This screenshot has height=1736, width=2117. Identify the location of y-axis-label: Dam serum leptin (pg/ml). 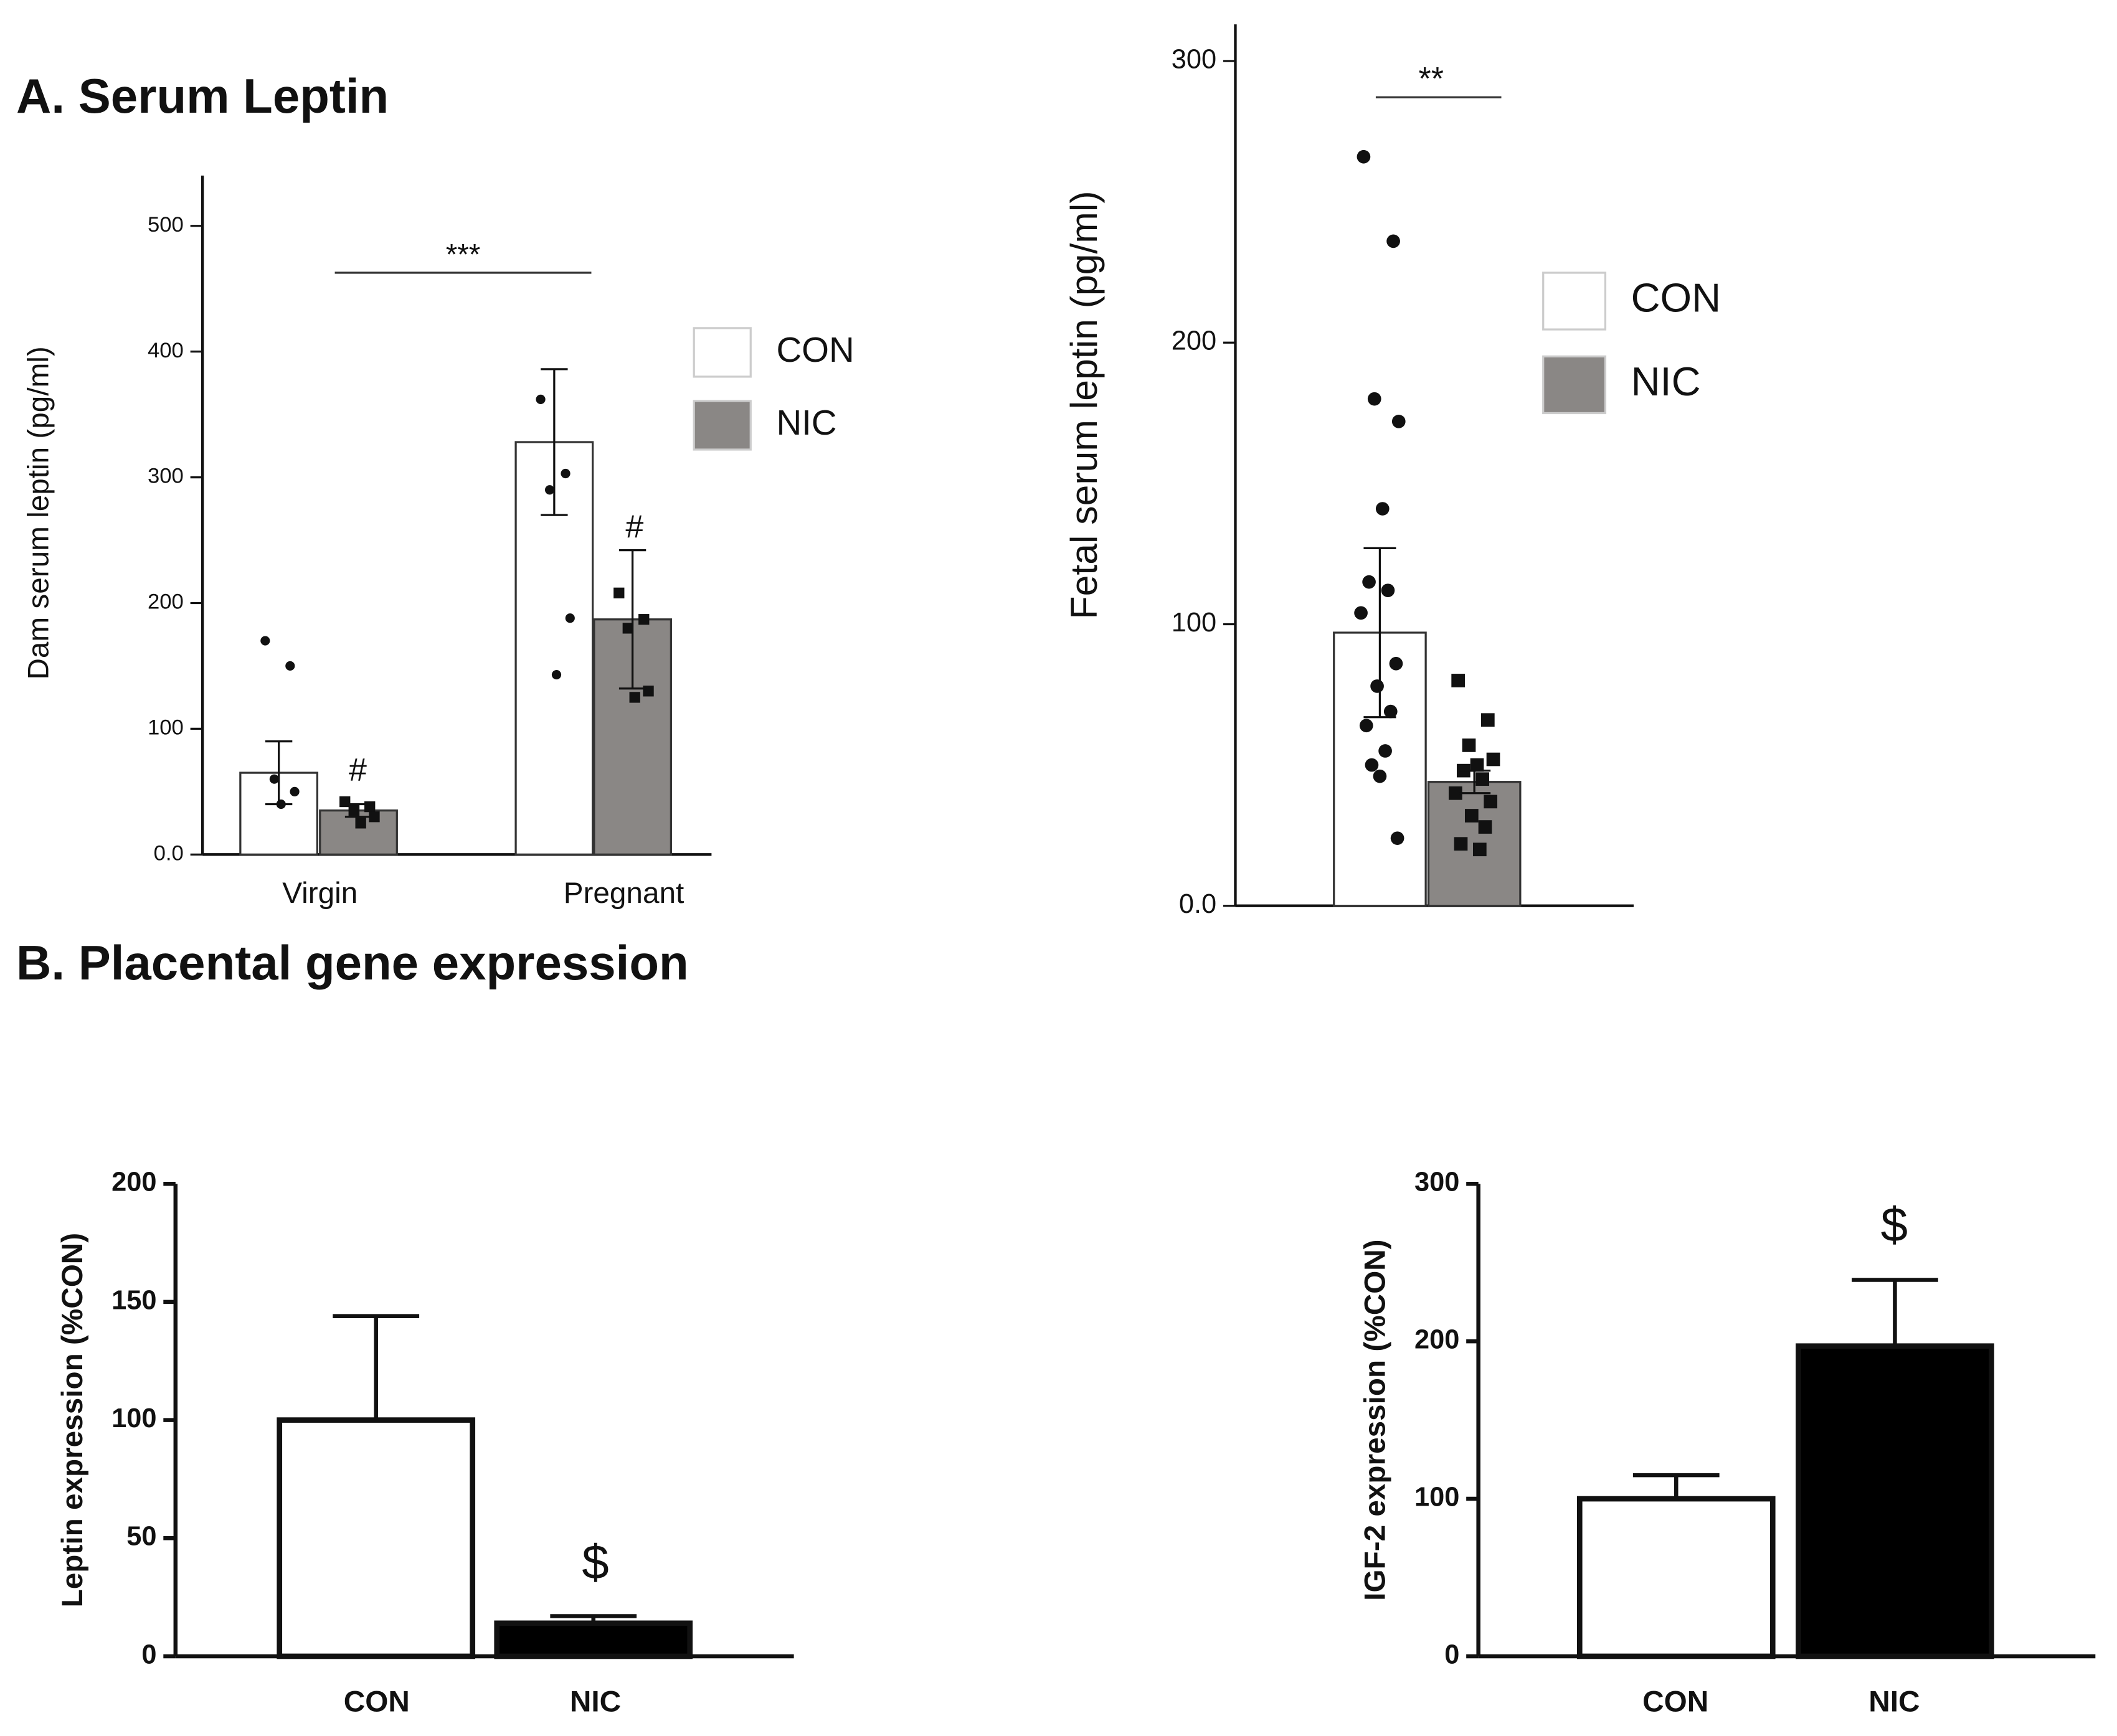
(39, 512).